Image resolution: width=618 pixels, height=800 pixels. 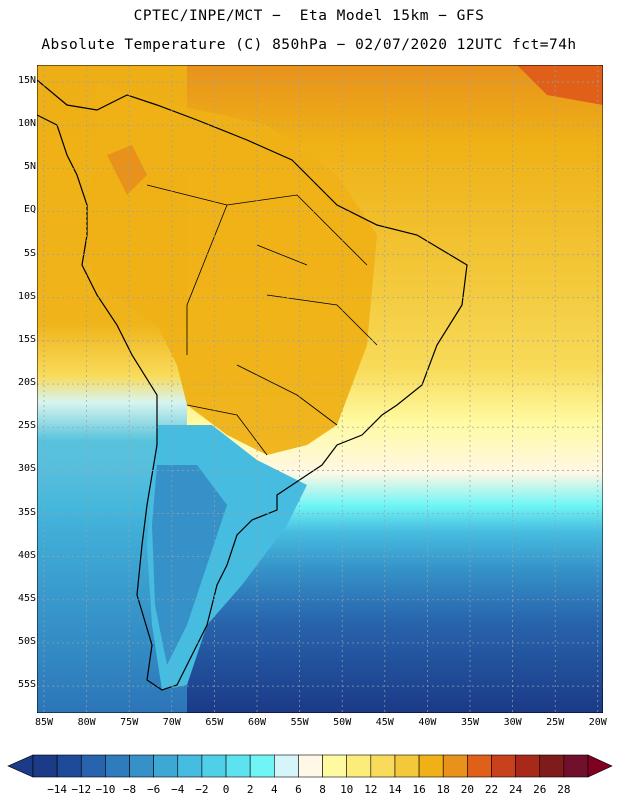 I want to click on colorbar-over-arrow, so click(x=600, y=766).